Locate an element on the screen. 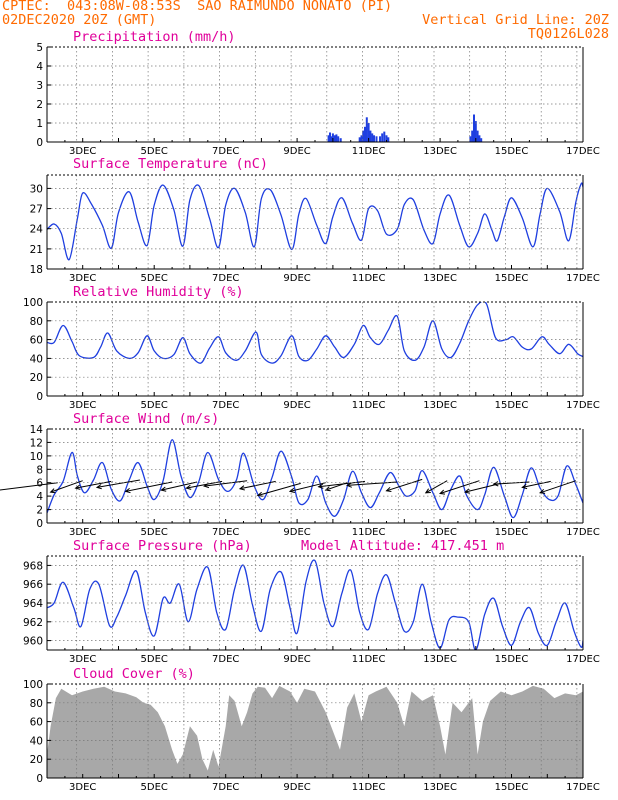 This screenshot has height=800, width=618. y-tick-label: 6 is located at coordinates (39, 484).